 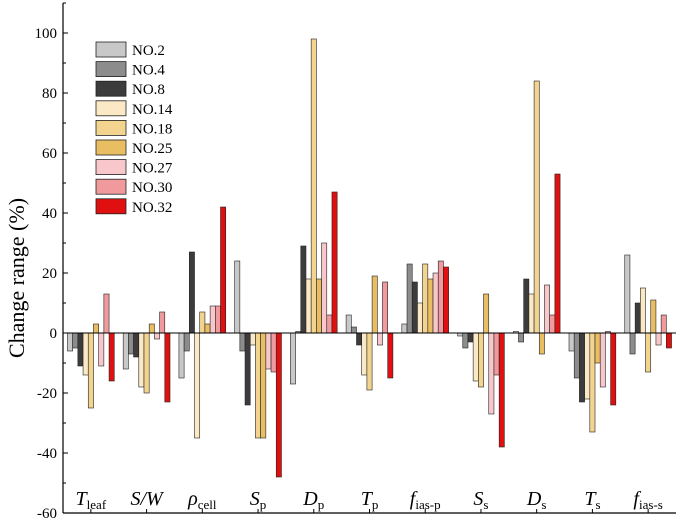 I want to click on y-tick-label: -40, so click(x=47, y=454).